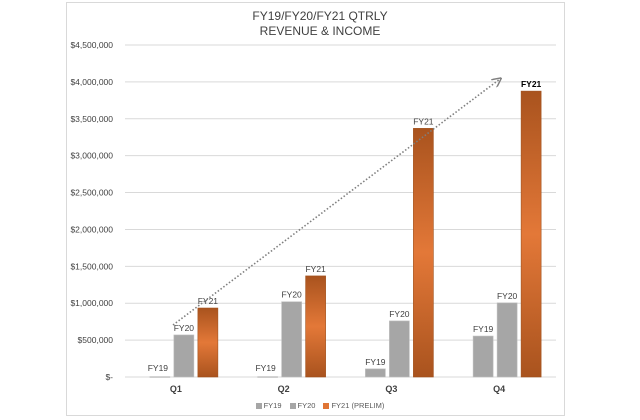  Describe the element at coordinates (358, 405) in the screenshot. I see `legend-label-fy21: FY21 (PRELIM)` at that location.